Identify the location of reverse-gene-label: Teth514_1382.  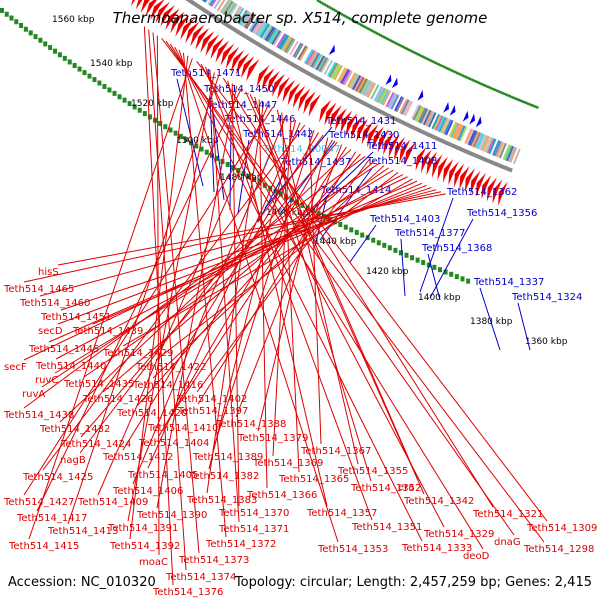
(223, 476).